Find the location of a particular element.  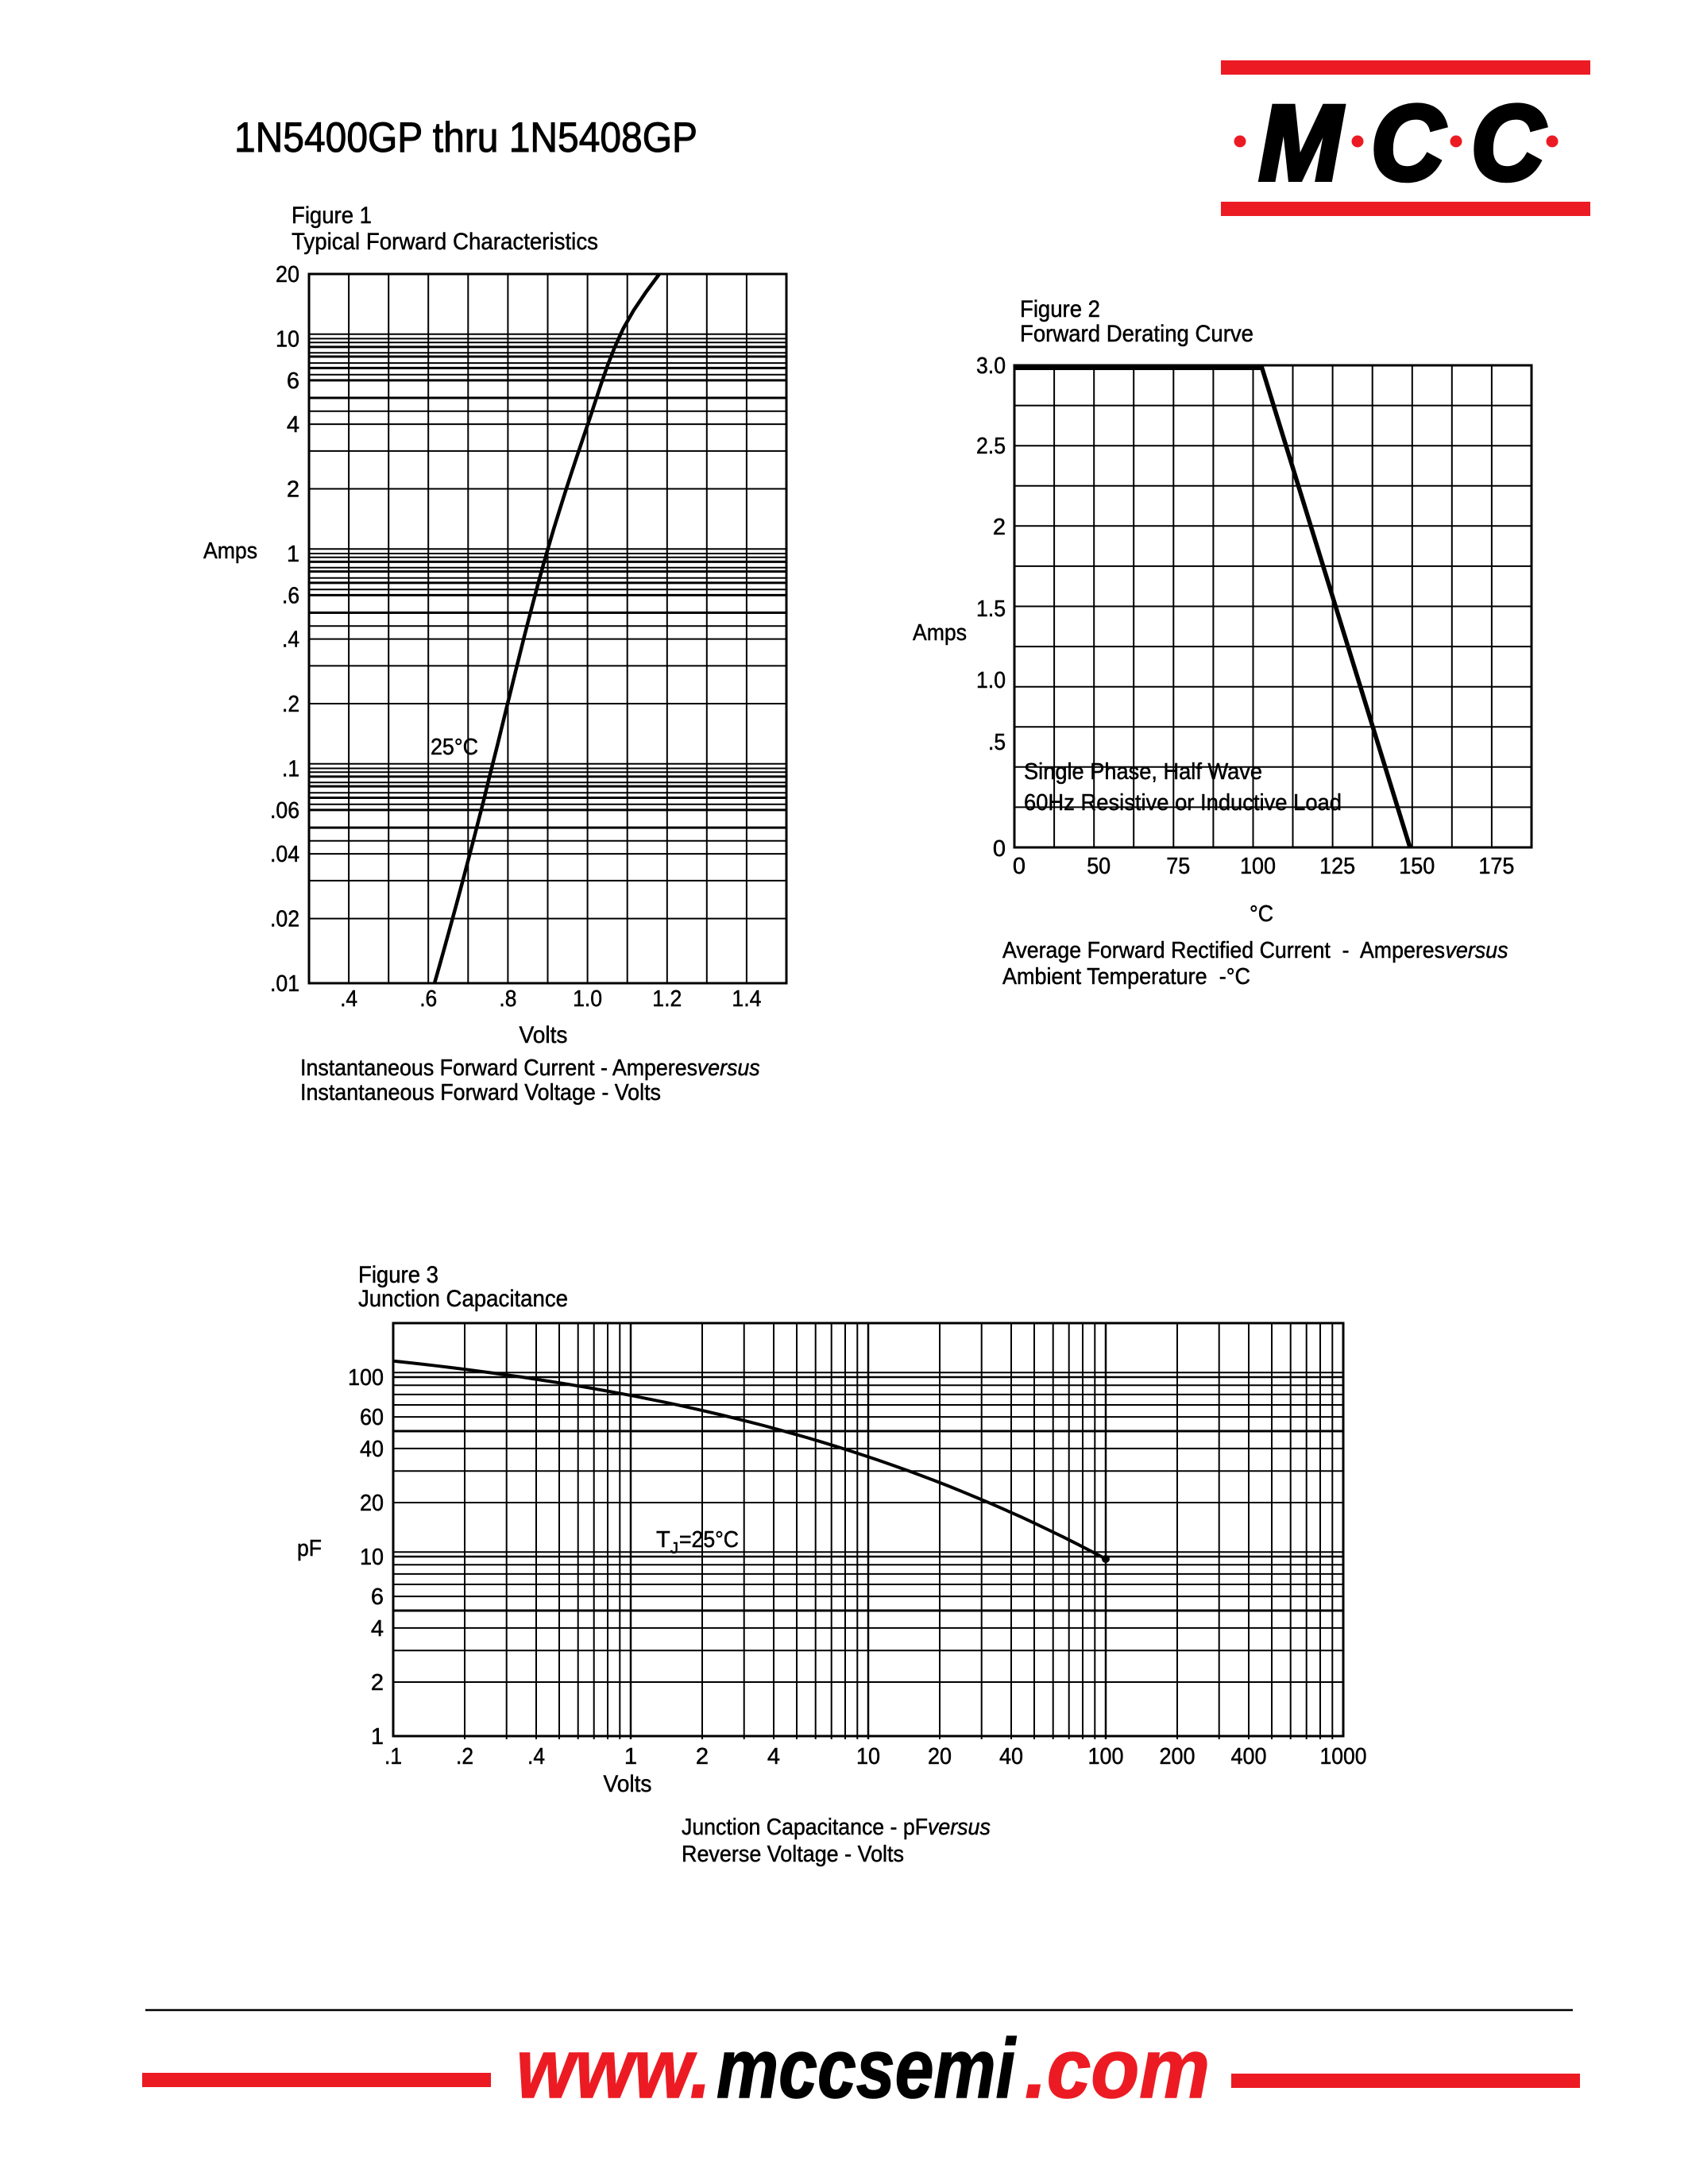

svg-text: 60 is located at coordinates (372, 1417).